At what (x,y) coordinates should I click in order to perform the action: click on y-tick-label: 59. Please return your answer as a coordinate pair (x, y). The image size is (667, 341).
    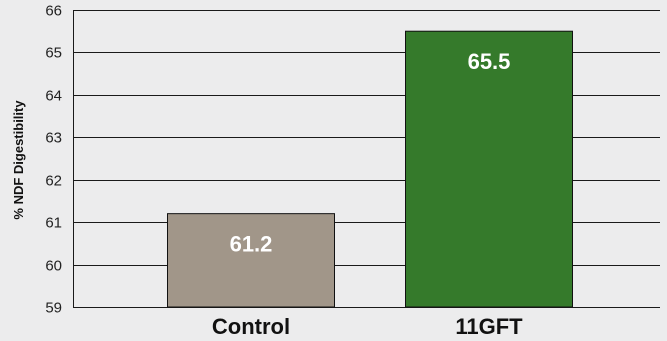
    Looking at the image, I should click on (53, 308).